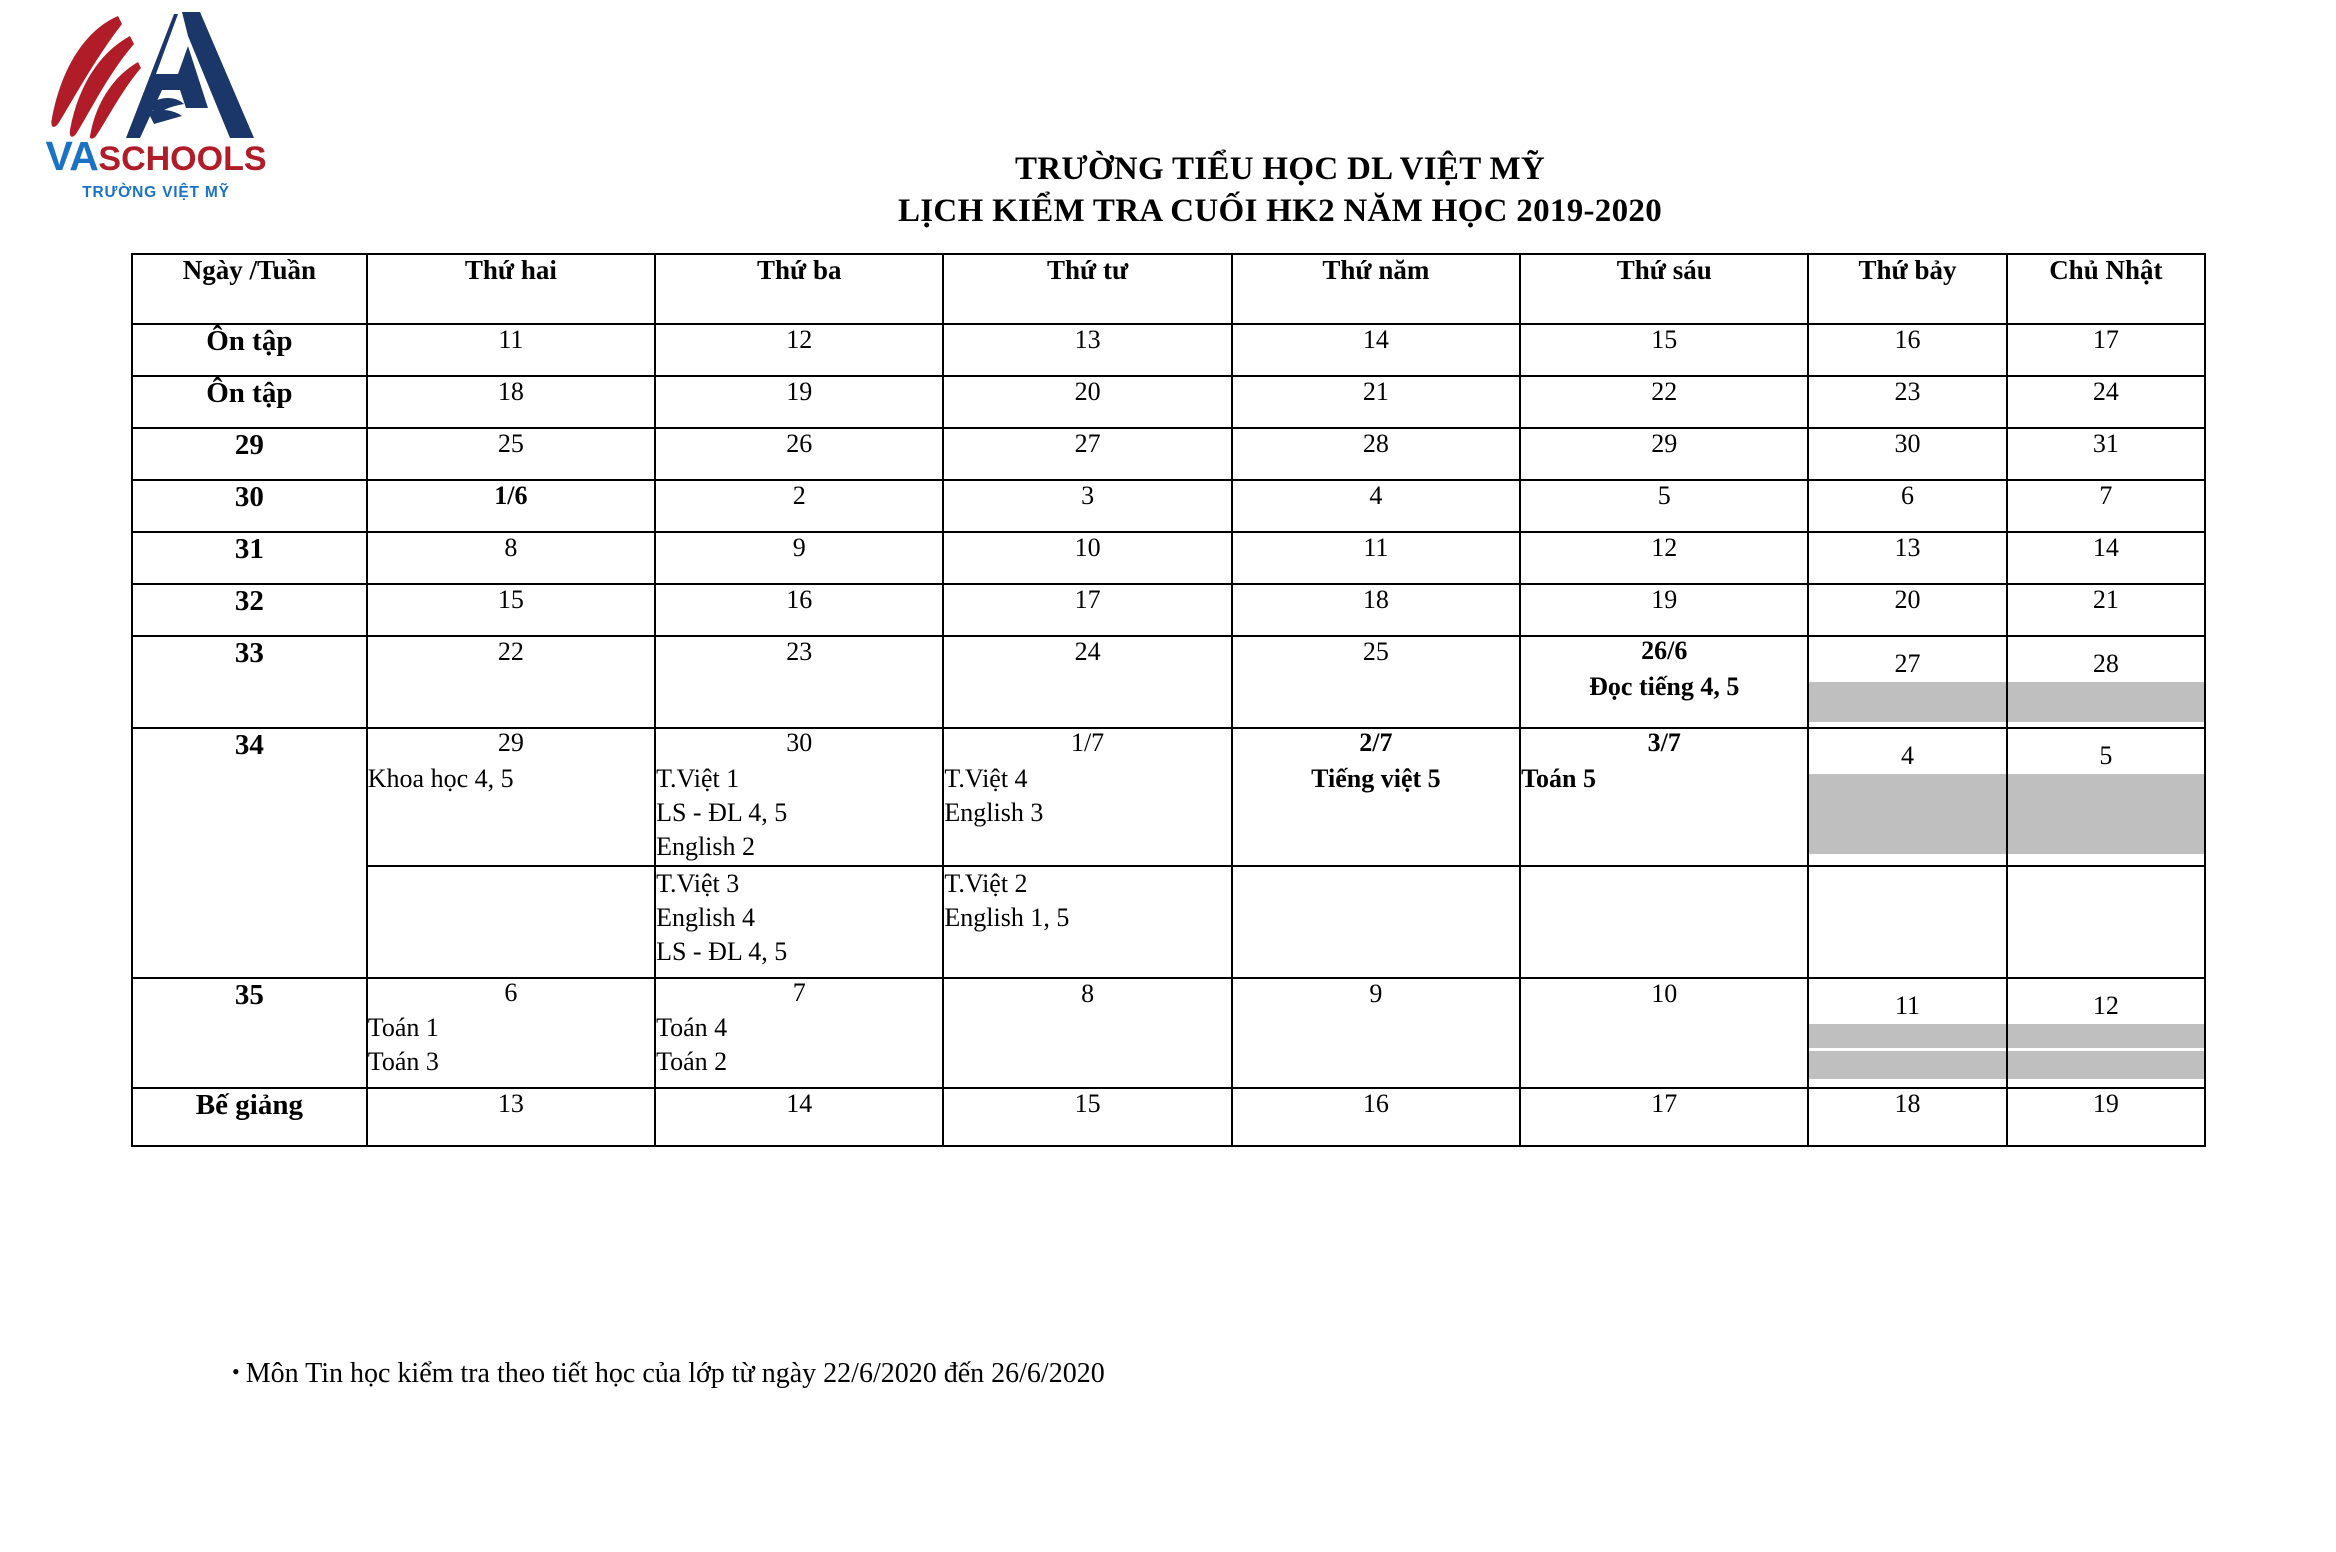 This screenshot has width=2336, height=1552. I want to click on cell-subject: English 3, so click(994, 812).